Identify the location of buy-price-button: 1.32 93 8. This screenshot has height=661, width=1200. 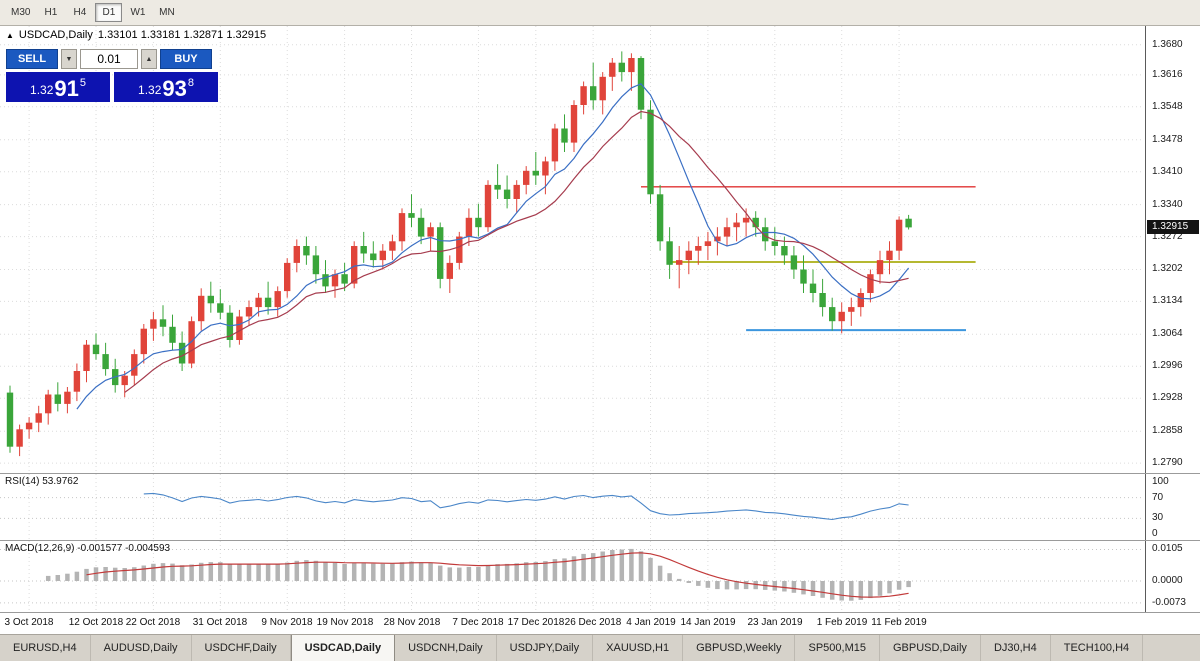
(166, 87).